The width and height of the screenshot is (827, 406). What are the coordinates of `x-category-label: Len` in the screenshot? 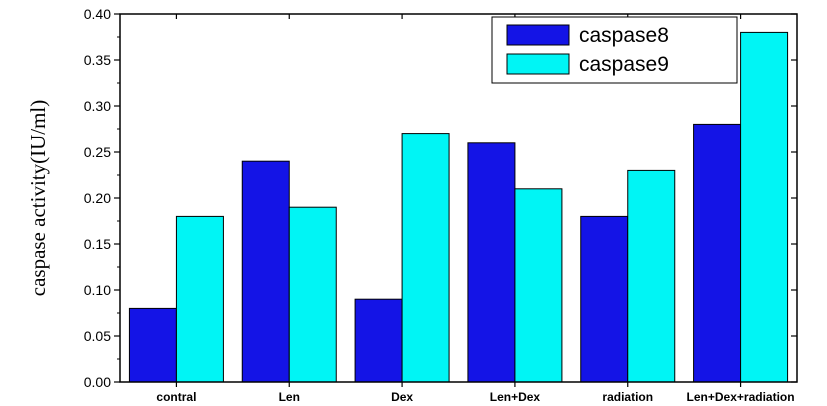 It's located at (289, 397).